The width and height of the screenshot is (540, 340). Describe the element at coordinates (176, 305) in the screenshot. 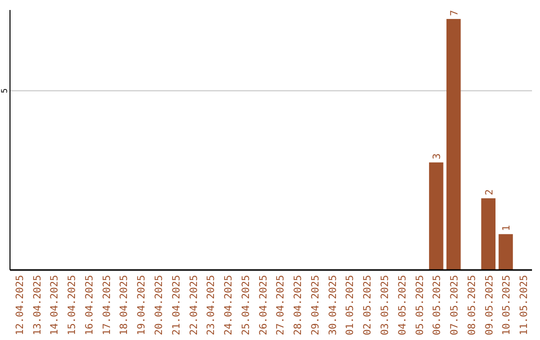

I see `x-tick-label: 21.04.2025` at that location.